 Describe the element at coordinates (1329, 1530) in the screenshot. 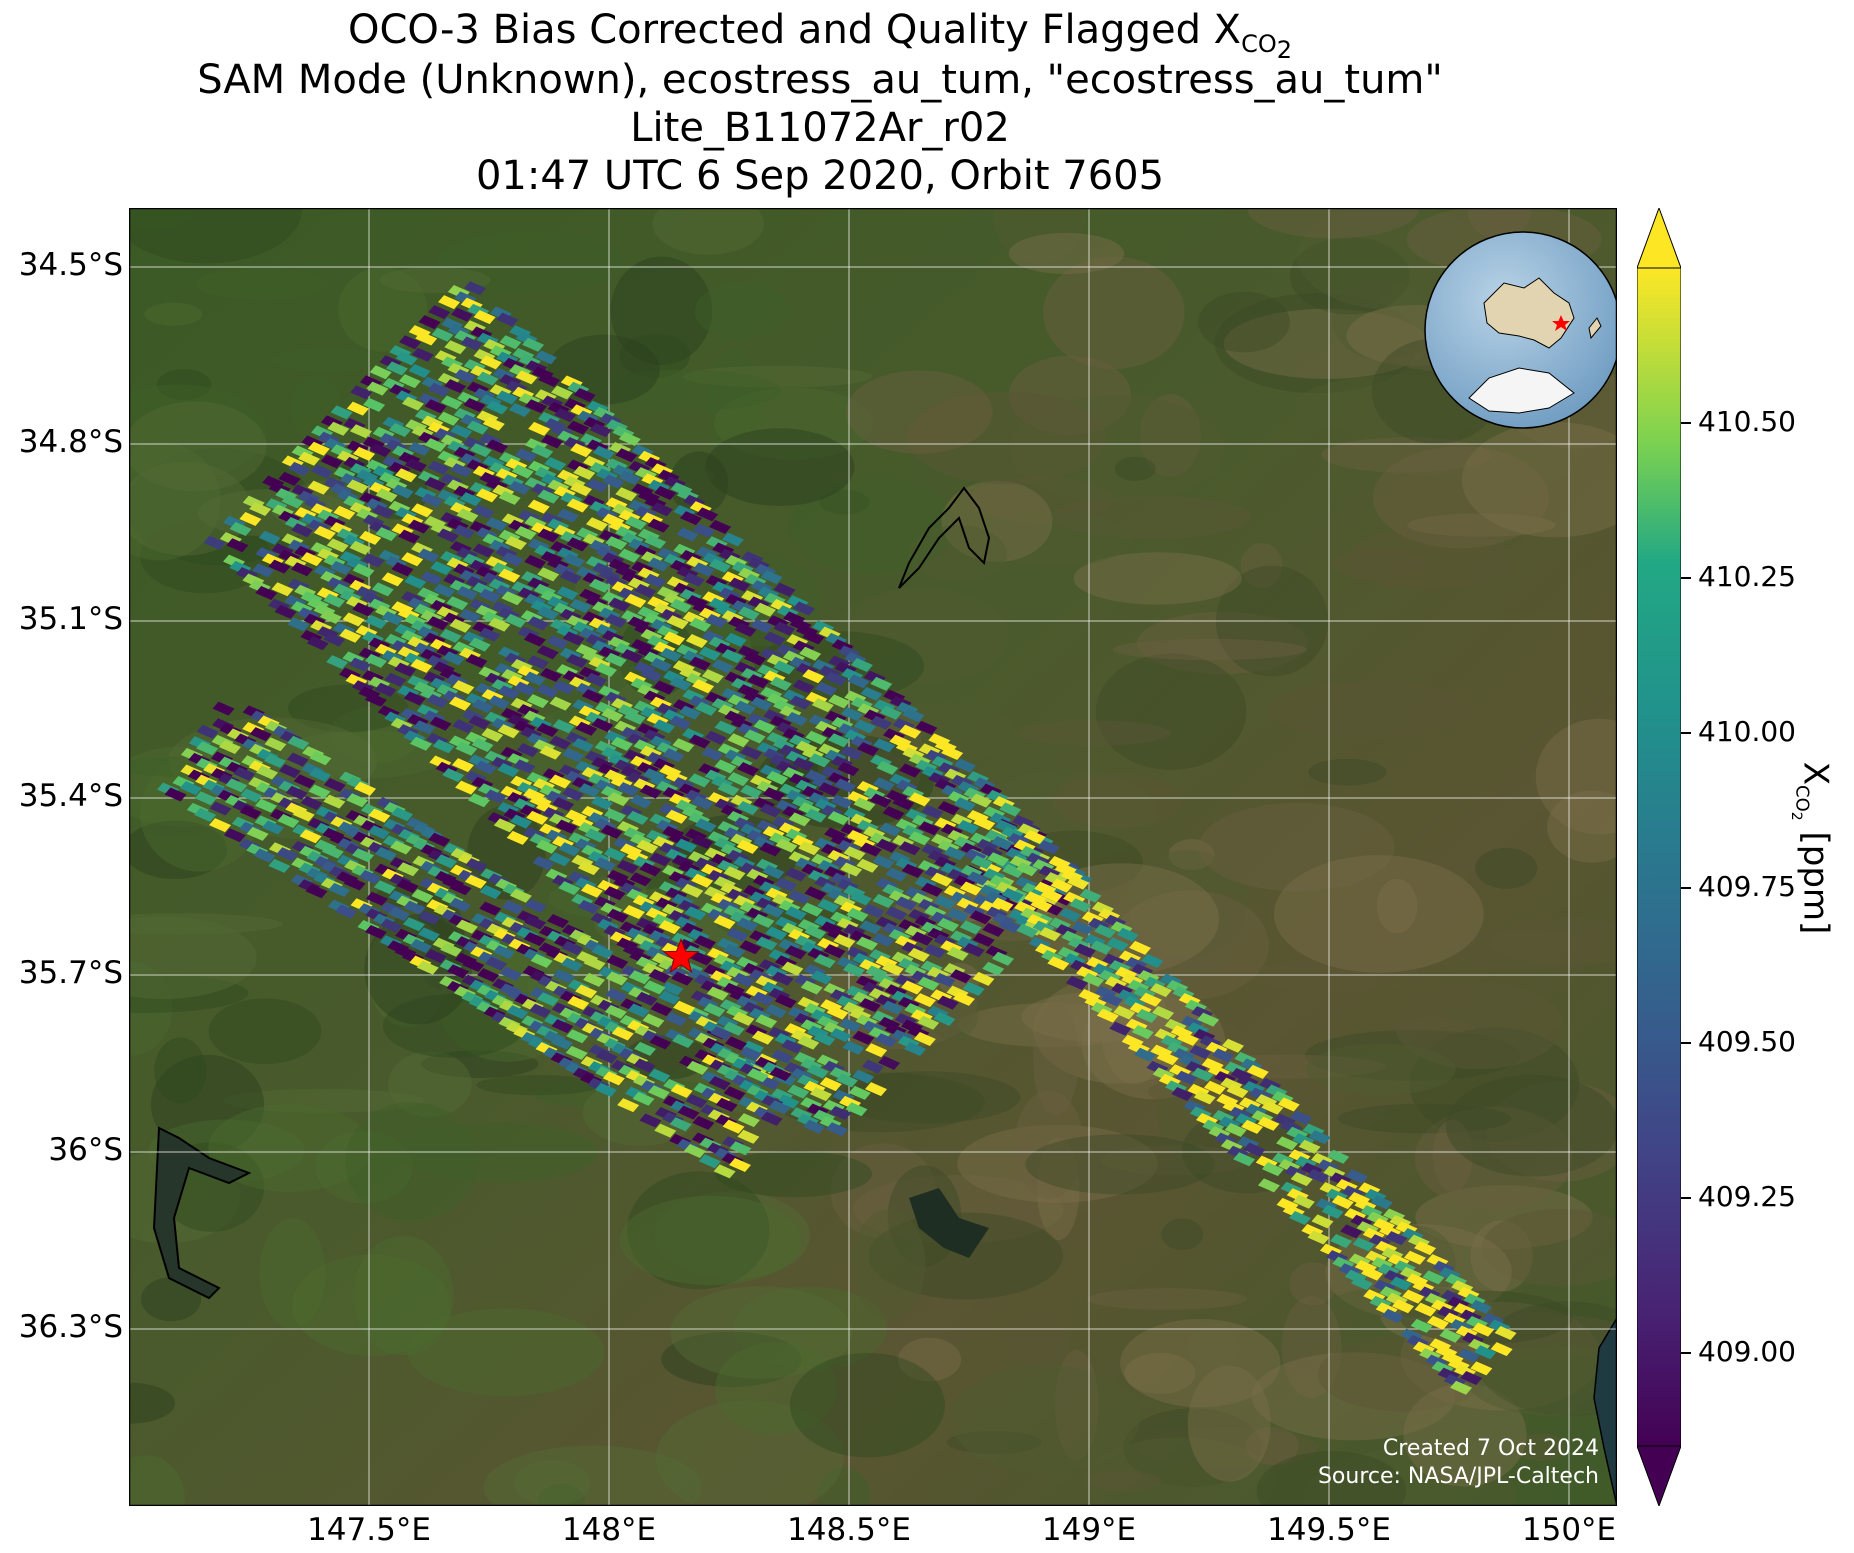

I see `lon-tick-label: 149.5°E` at that location.